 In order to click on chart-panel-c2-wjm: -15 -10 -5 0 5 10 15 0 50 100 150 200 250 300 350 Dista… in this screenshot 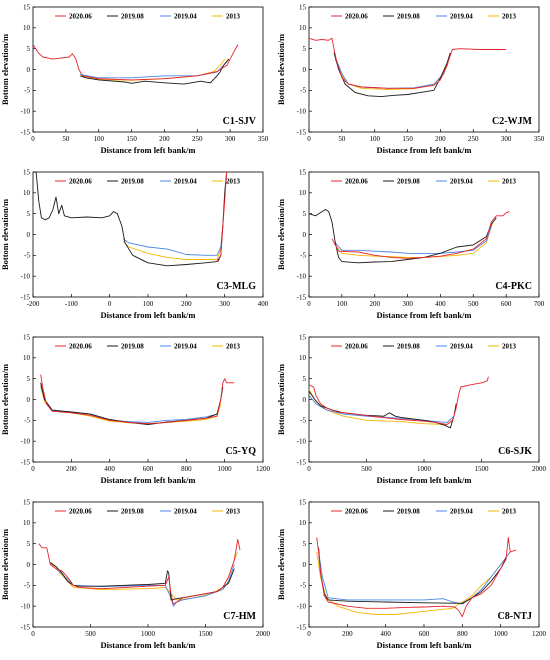, I will do `click(411, 80)`.